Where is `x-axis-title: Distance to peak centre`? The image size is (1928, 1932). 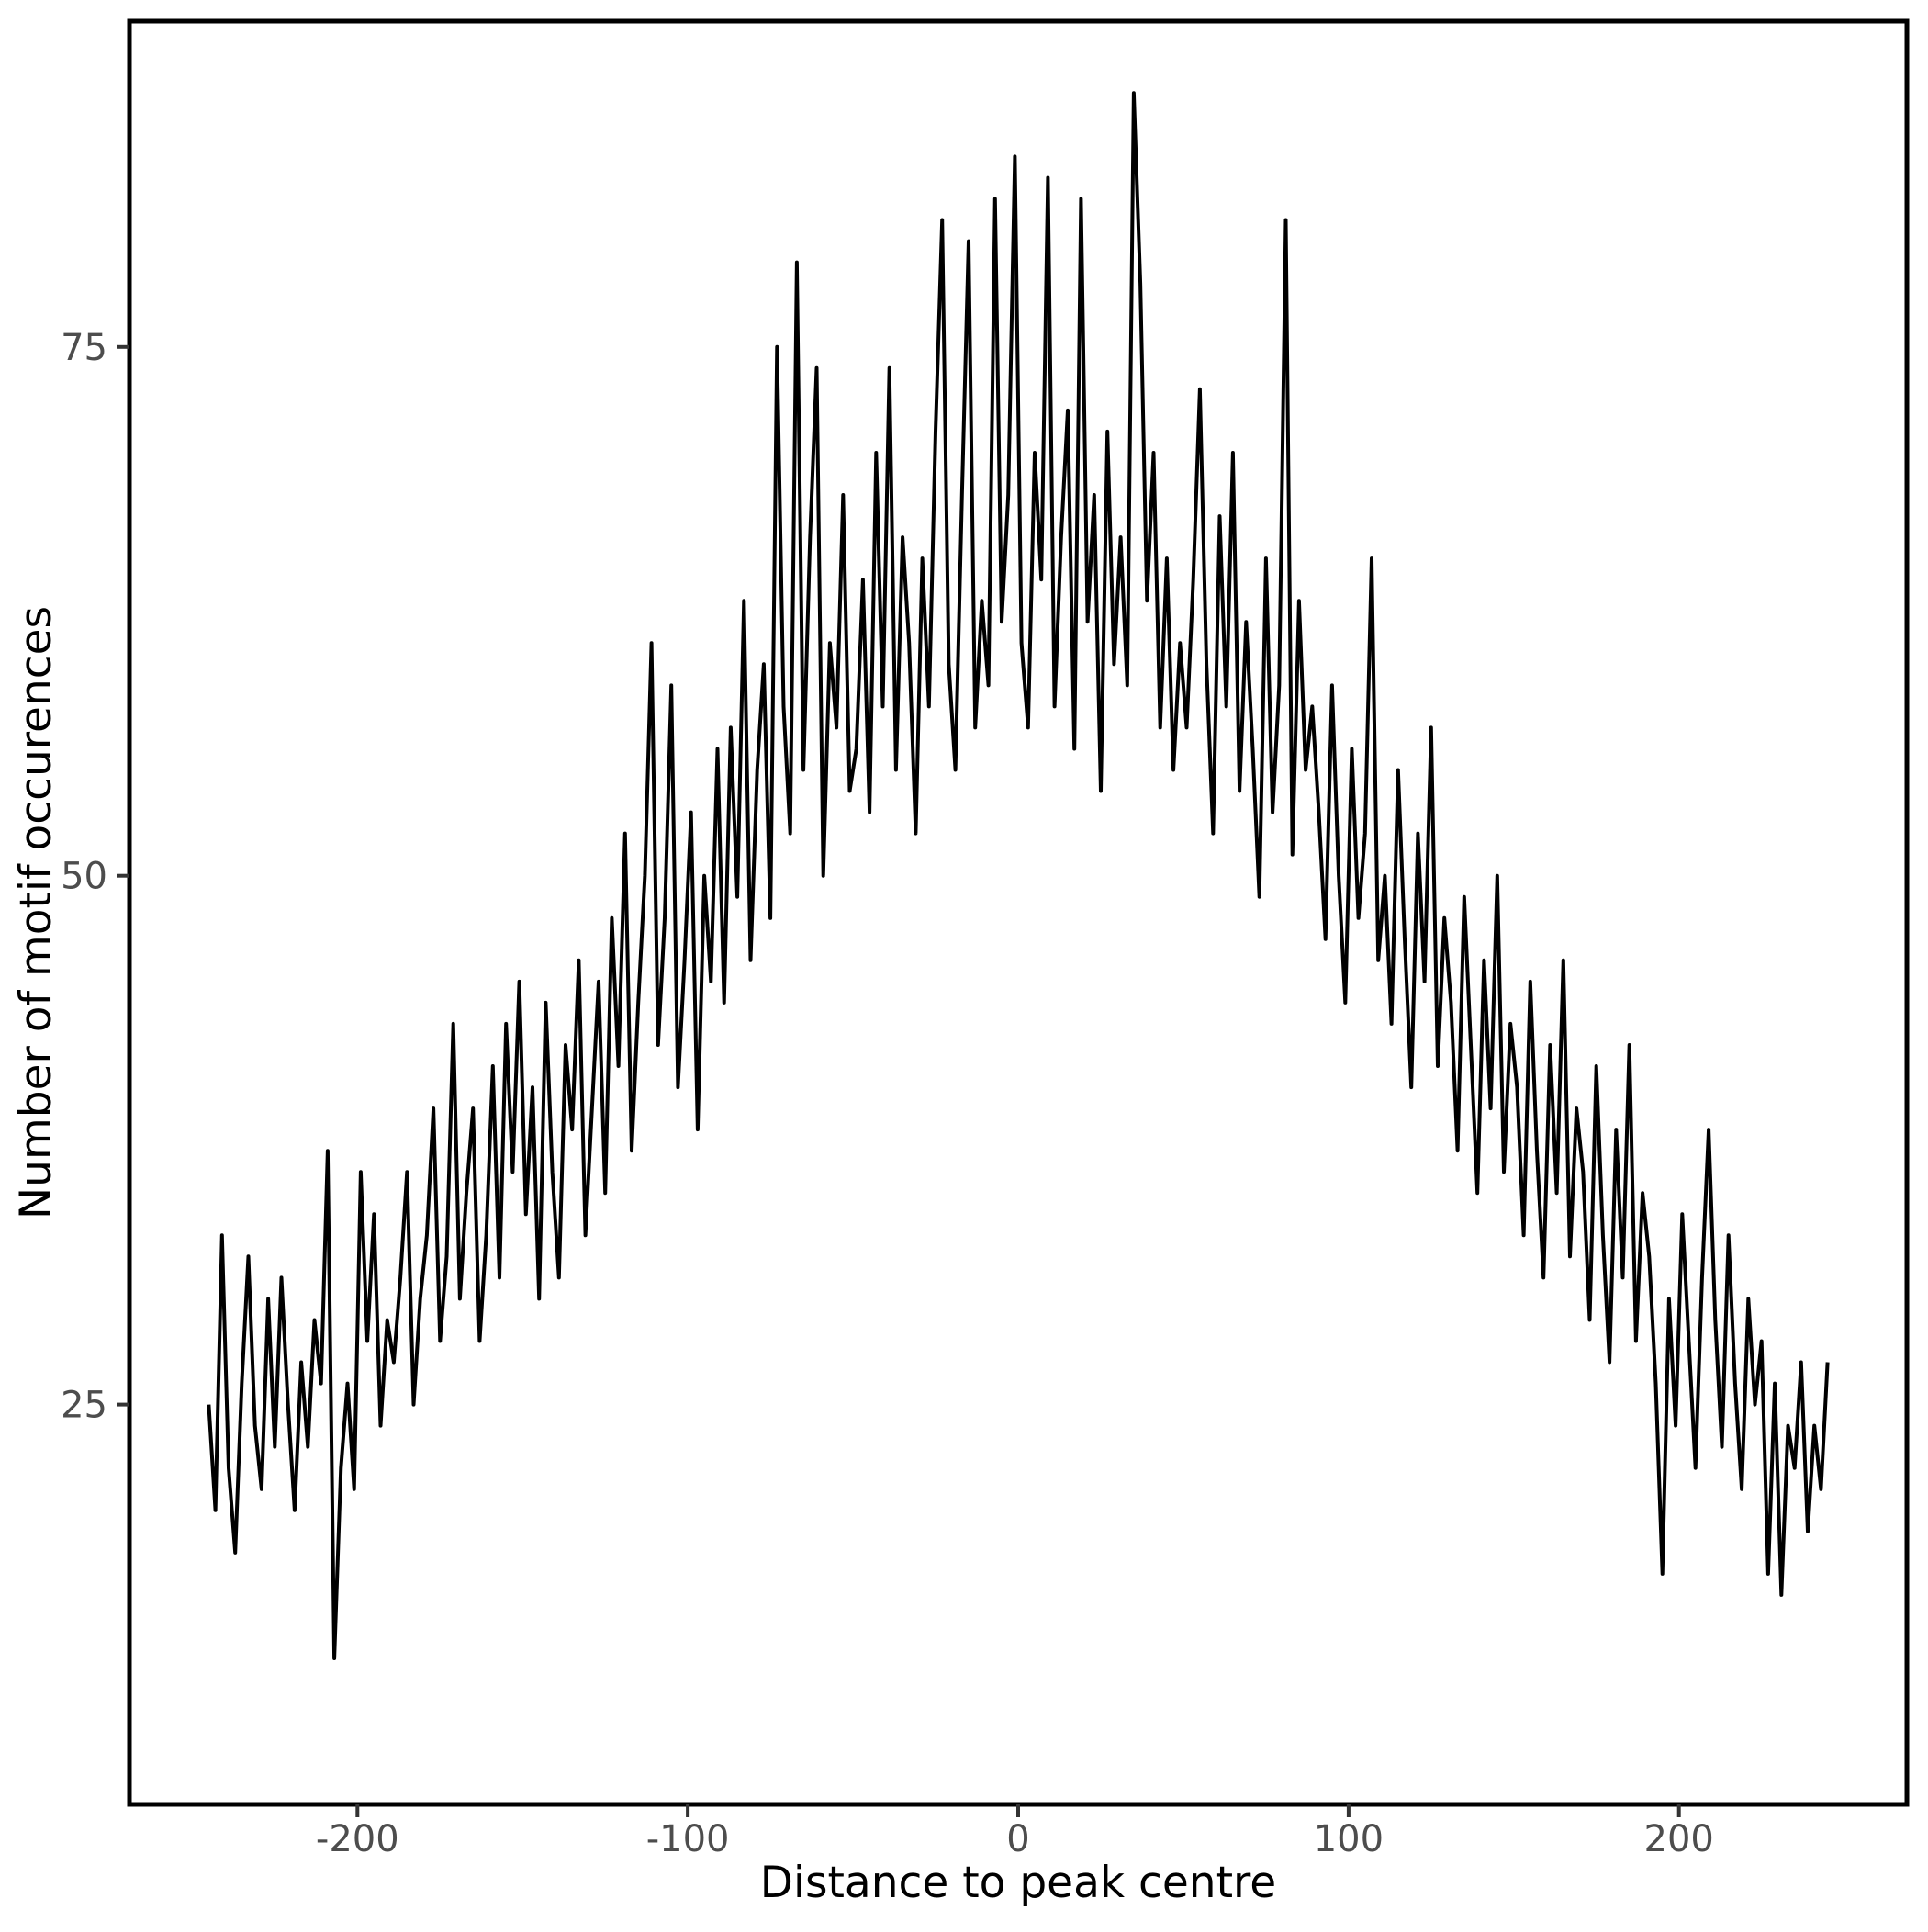 x-axis-title: Distance to peak centre is located at coordinates (1018, 1883).